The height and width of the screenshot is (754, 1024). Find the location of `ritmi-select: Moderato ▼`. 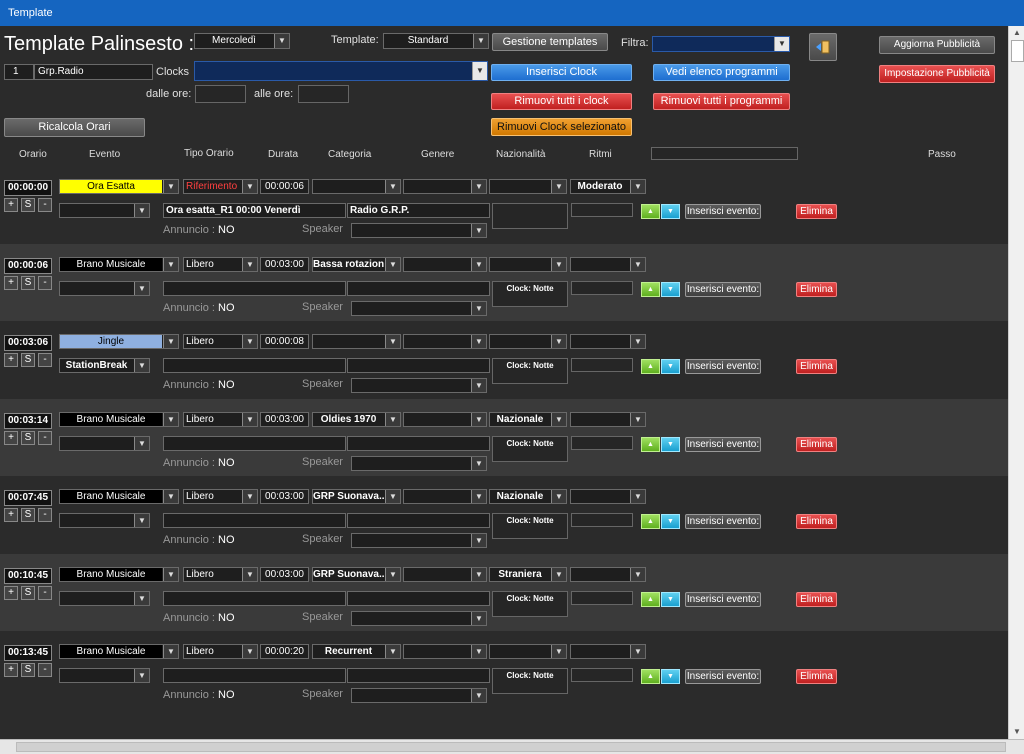

ritmi-select: Moderato ▼ is located at coordinates (608, 186).